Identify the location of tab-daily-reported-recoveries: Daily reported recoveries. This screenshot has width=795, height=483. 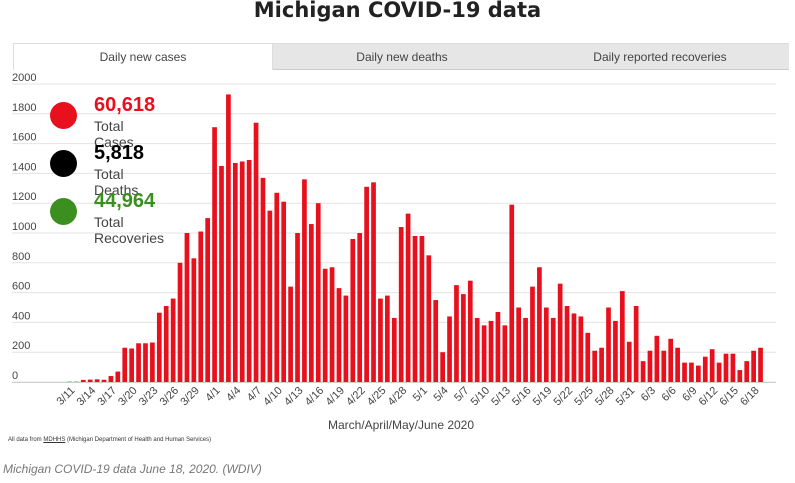
(660, 57).